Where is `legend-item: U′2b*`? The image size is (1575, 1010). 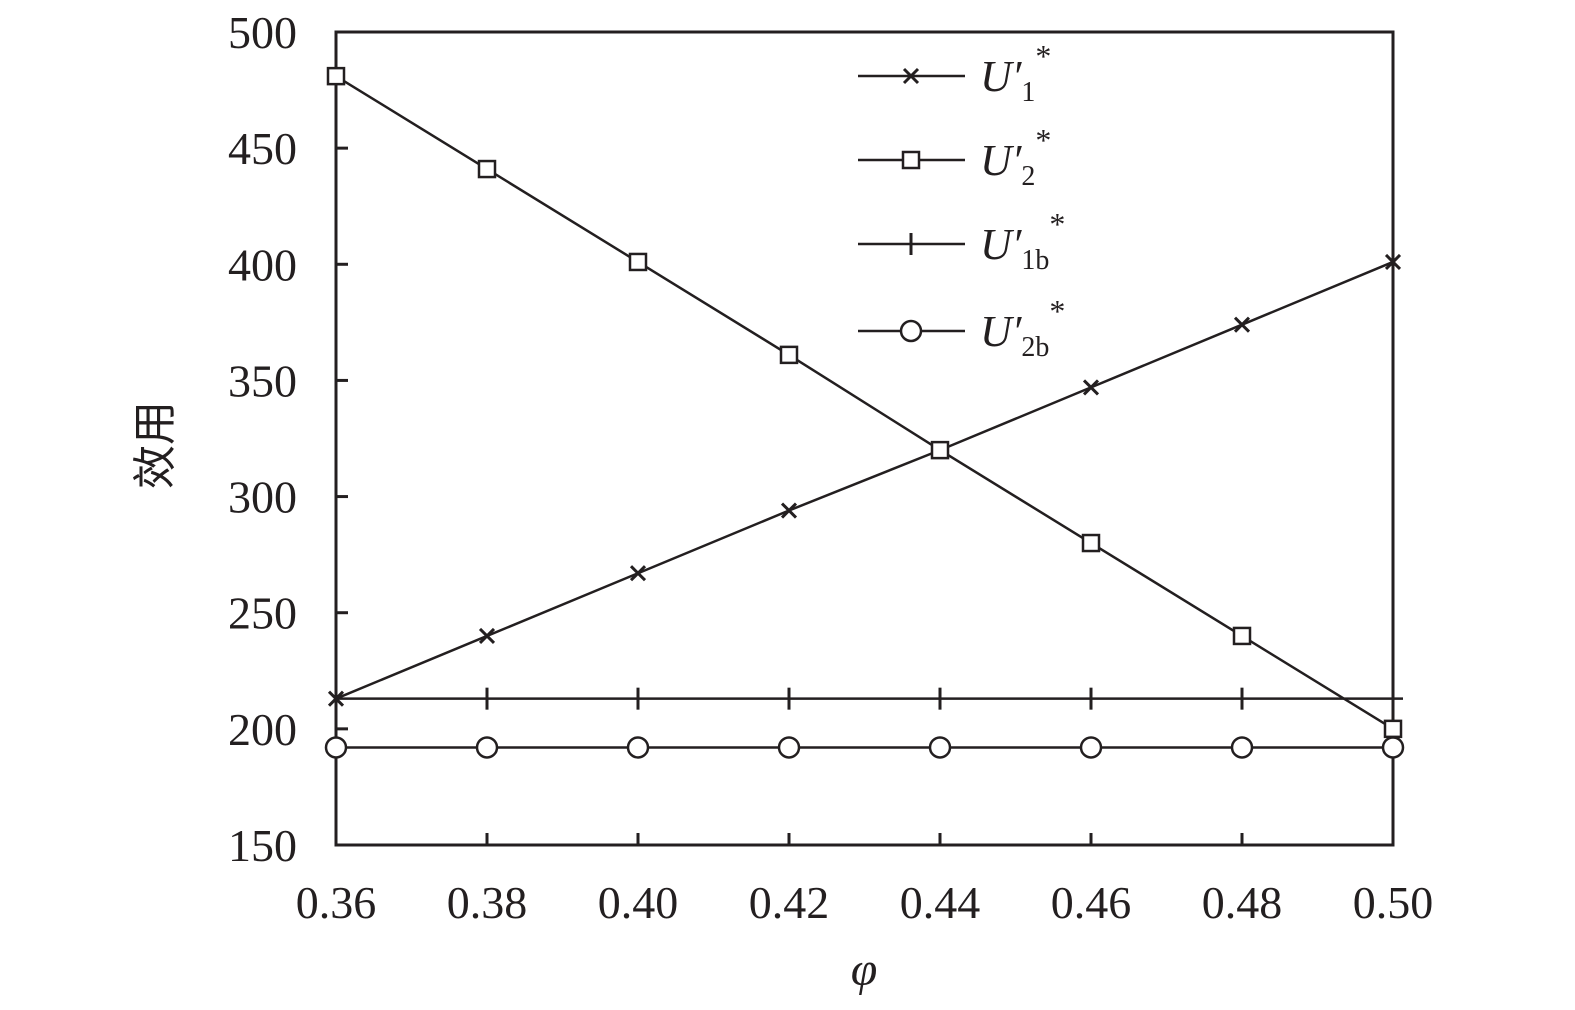 legend-item: U′2b* is located at coordinates (961, 328).